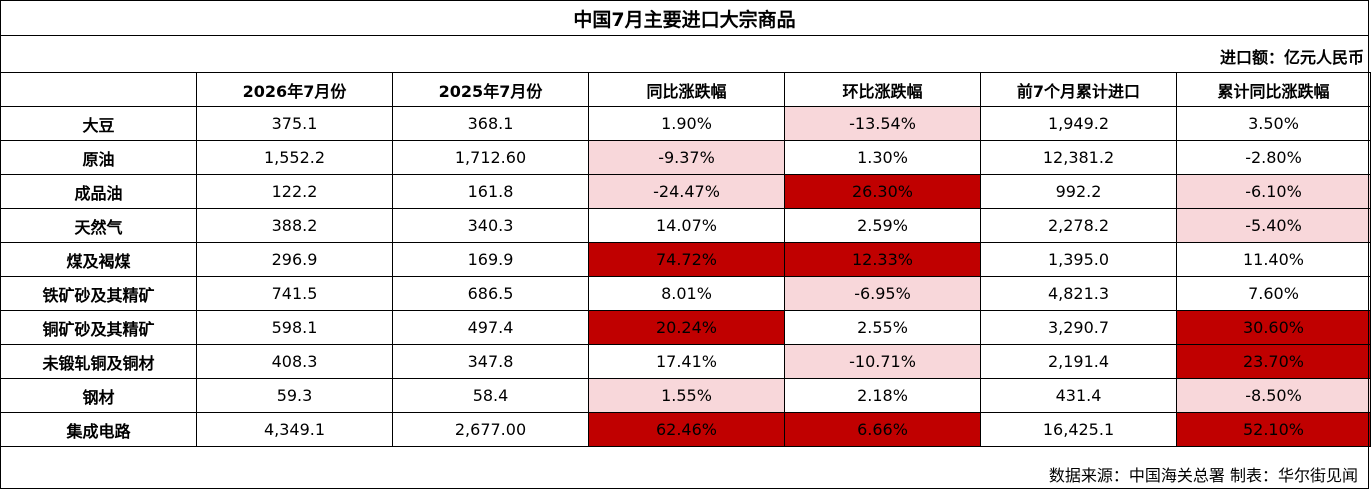 This screenshot has width=1371, height=490. Describe the element at coordinates (1078, 327) in the screenshot. I see `cell-ytd-import: 3,290.7` at that location.